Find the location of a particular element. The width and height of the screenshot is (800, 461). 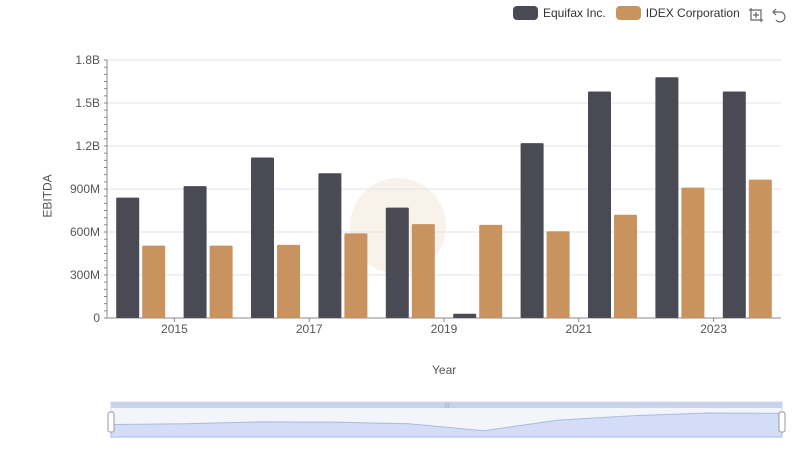

legend-swatch-idex is located at coordinates (628, 13).